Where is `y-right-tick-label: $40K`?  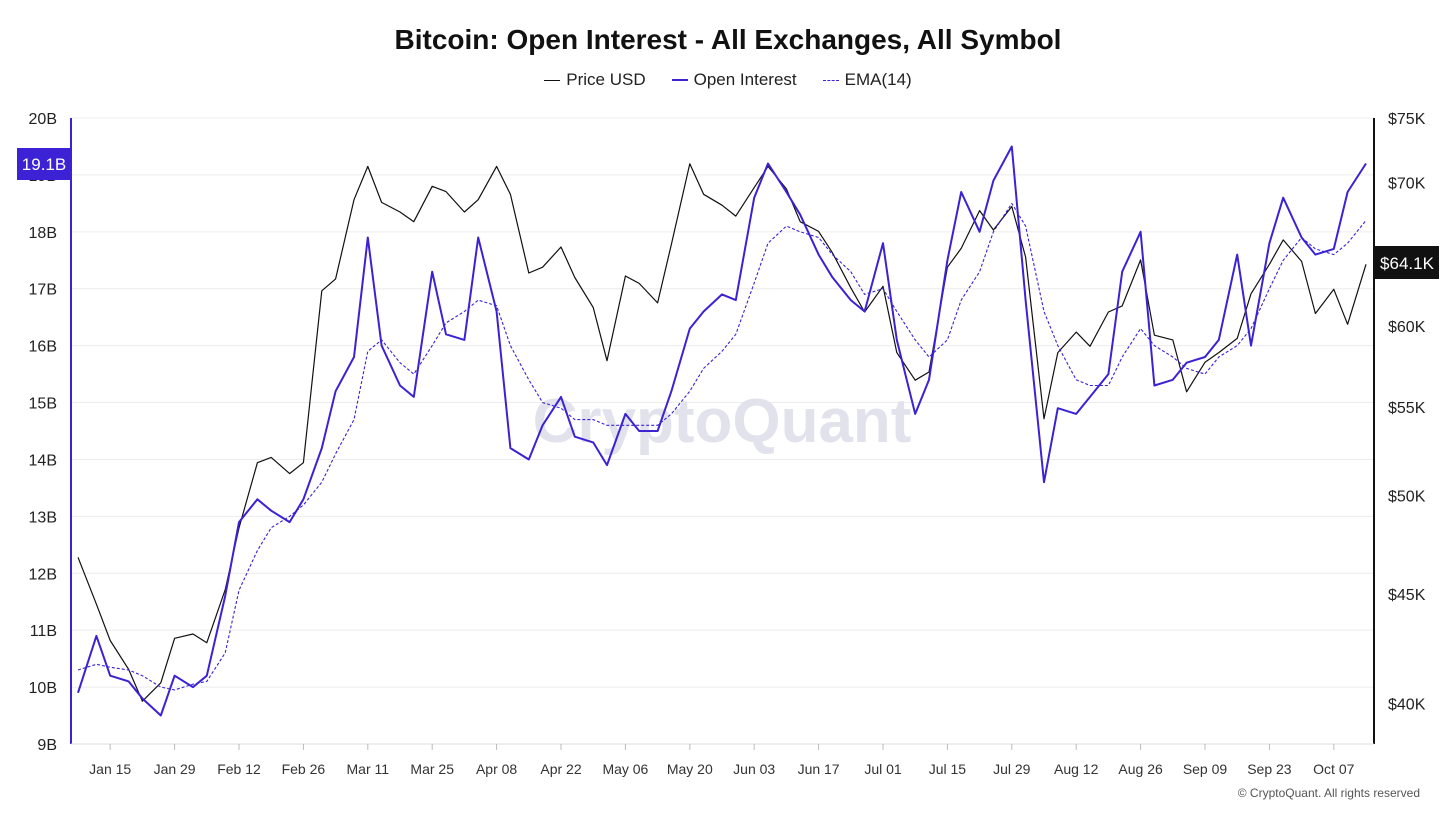 y-right-tick-label: $40K is located at coordinates (1407, 705).